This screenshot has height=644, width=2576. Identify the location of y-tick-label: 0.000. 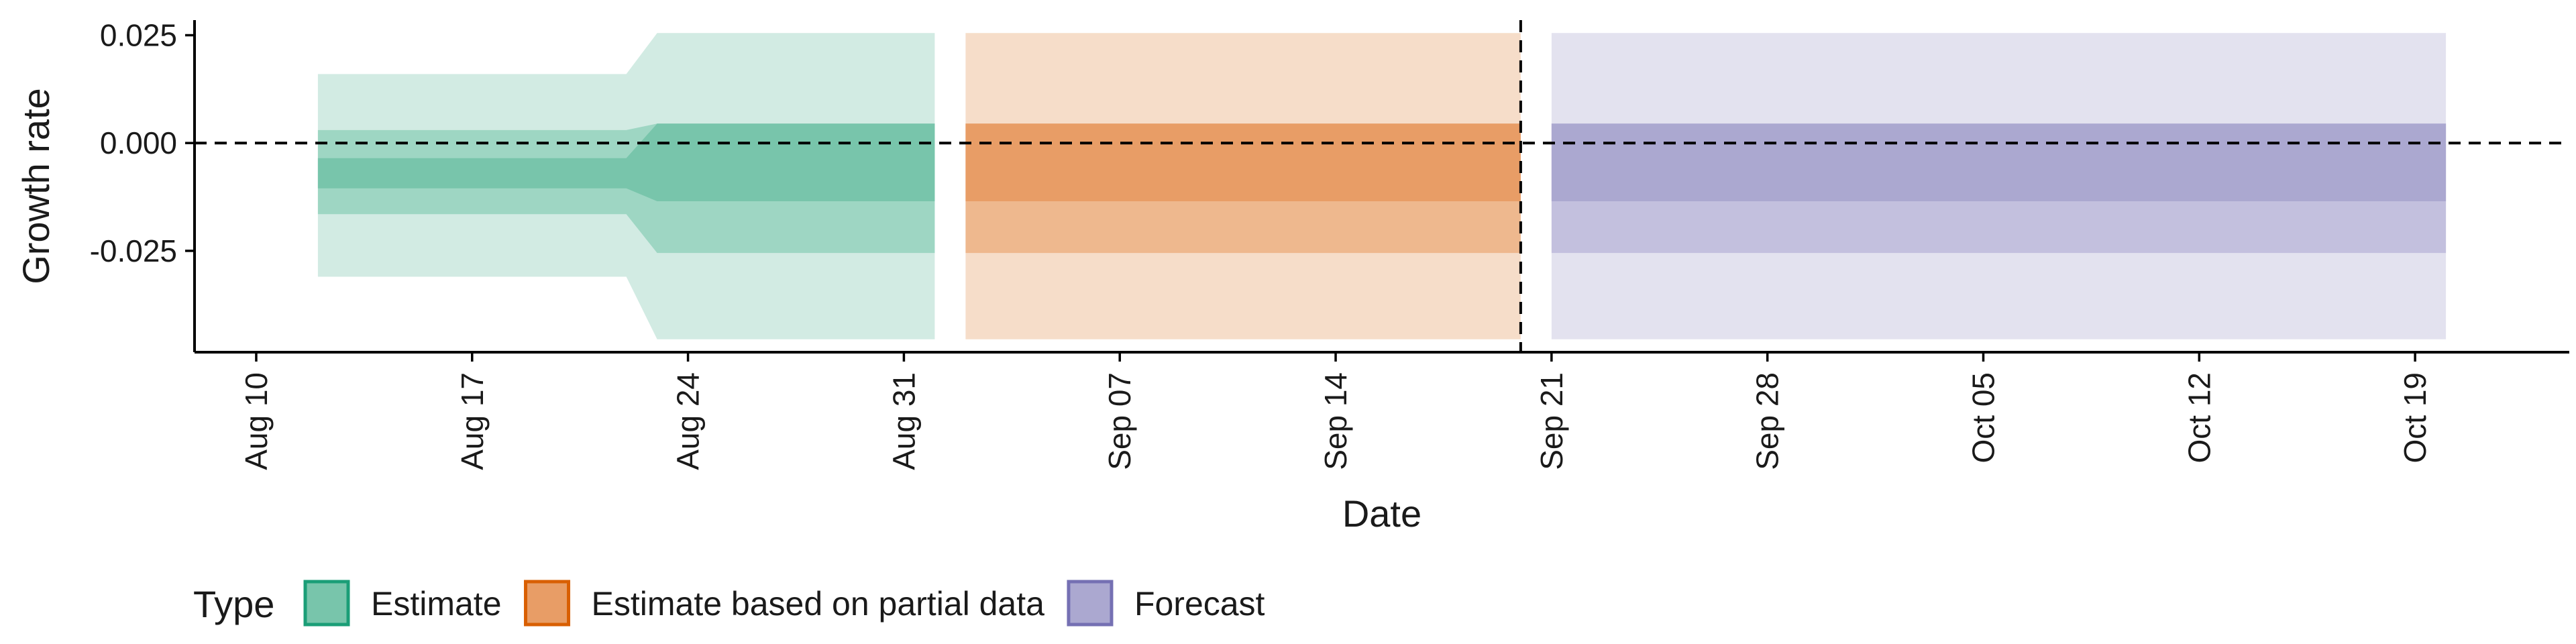
(138, 142).